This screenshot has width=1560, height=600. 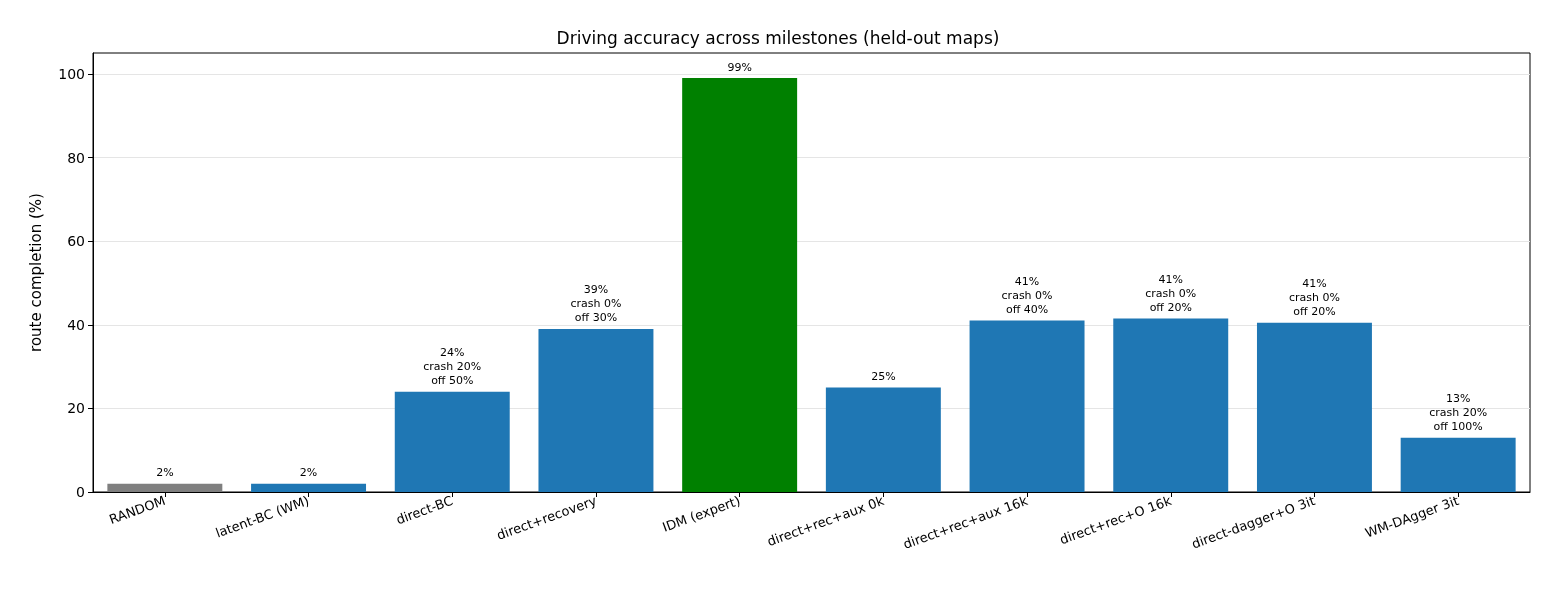 I want to click on y-tick-label: 20, so click(x=76, y=408).